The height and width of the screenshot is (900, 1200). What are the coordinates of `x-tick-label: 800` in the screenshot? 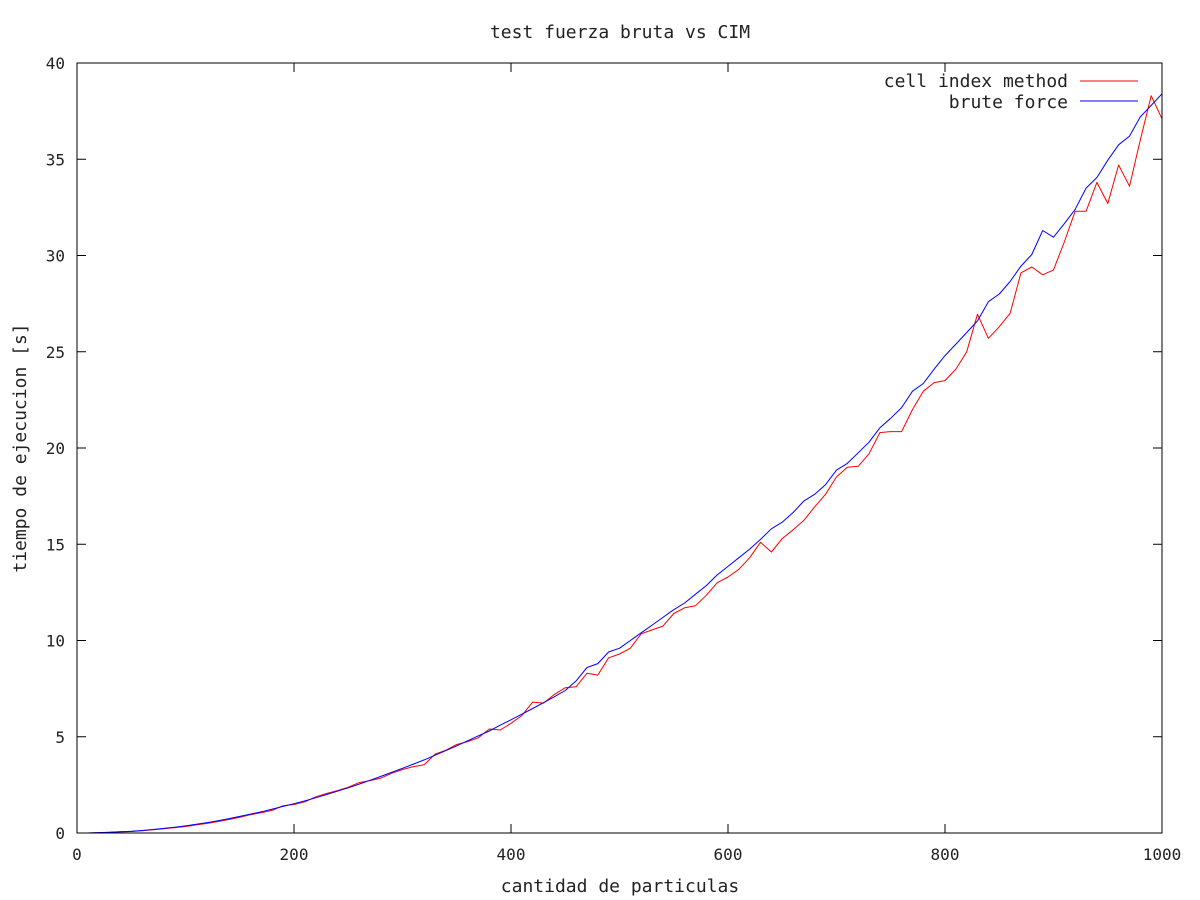 It's located at (945, 854).